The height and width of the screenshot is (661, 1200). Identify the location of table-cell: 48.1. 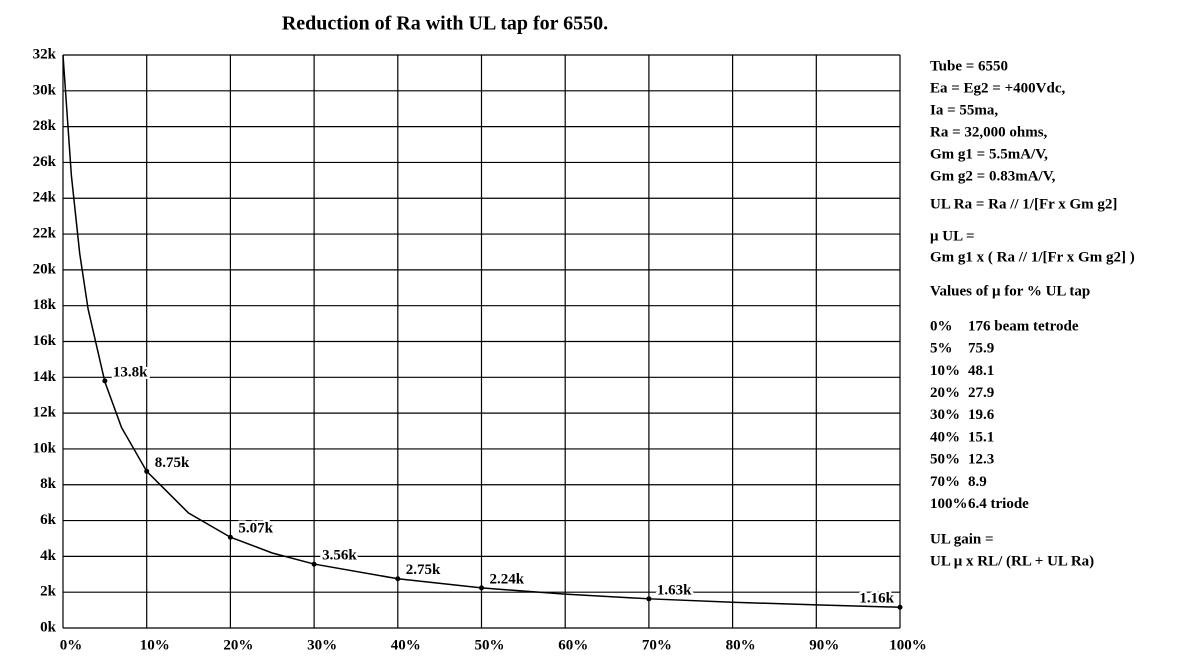
(981, 371).